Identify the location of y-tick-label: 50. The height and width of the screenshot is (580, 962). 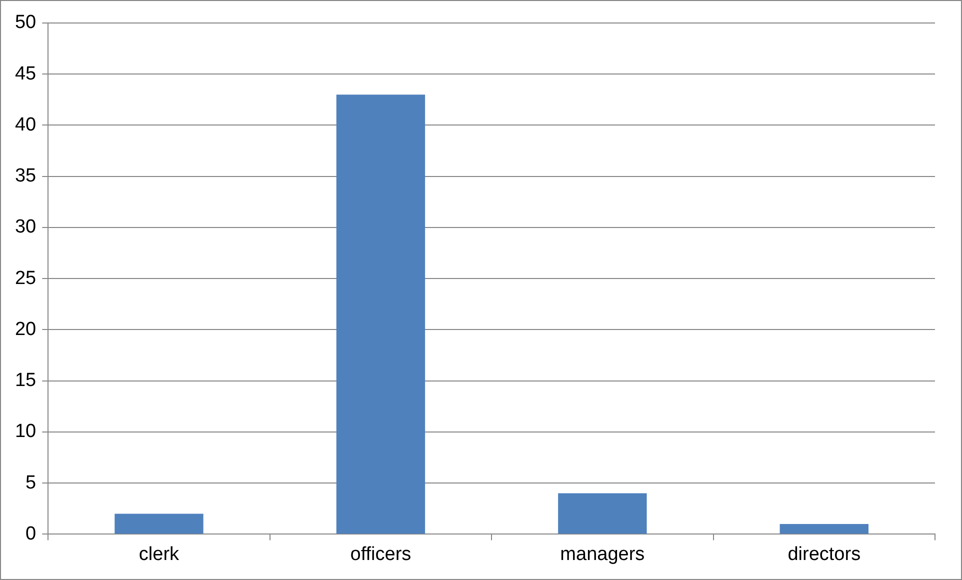
(25, 23).